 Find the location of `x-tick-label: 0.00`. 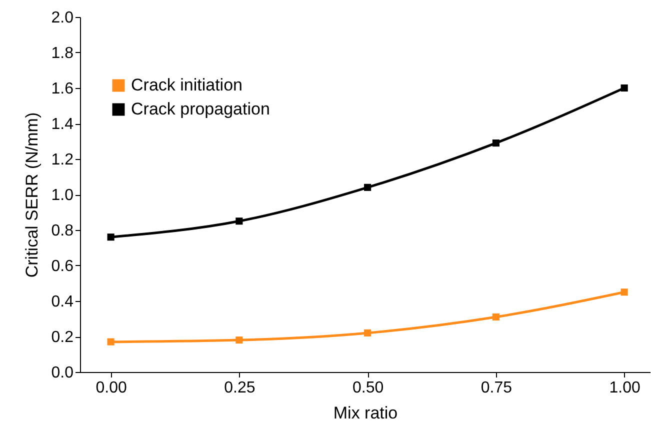

x-tick-label: 0.00 is located at coordinates (111, 388).